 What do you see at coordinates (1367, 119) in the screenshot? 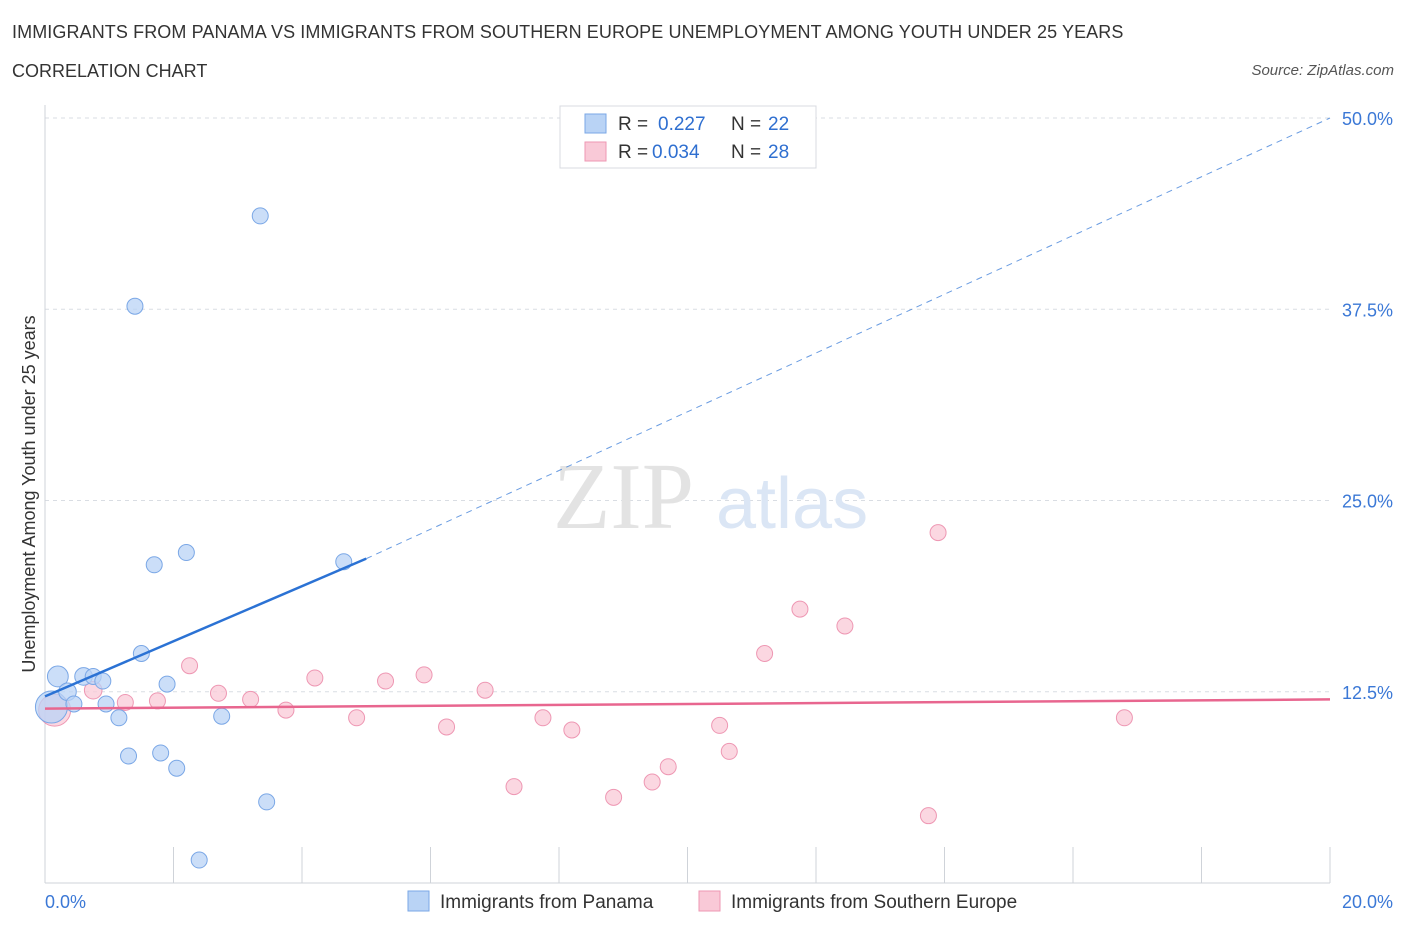
I see `y-tick-label: 50.0%` at bounding box center [1367, 119].